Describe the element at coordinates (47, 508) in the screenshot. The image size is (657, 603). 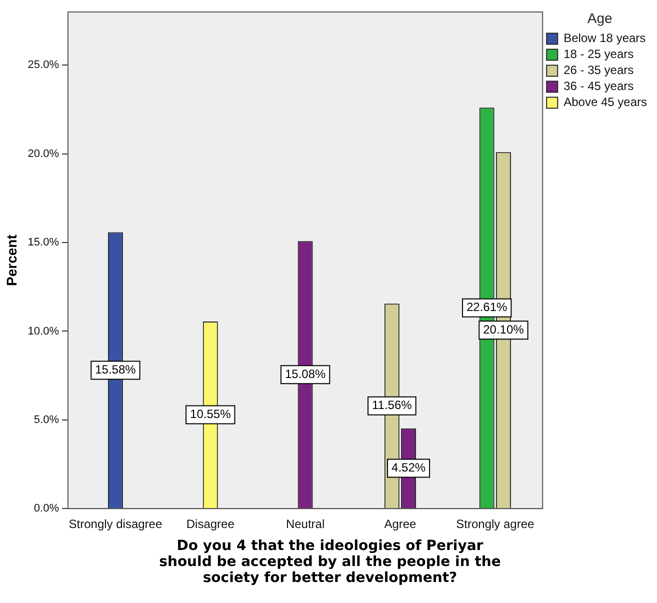
I see `y-tick-label: 0.0%` at that location.